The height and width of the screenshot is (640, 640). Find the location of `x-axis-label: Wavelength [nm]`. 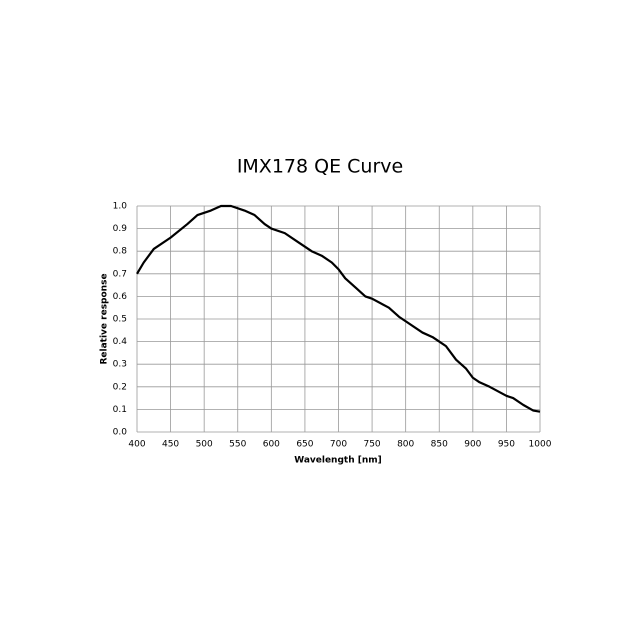

x-axis-label: Wavelength [nm] is located at coordinates (338, 461).